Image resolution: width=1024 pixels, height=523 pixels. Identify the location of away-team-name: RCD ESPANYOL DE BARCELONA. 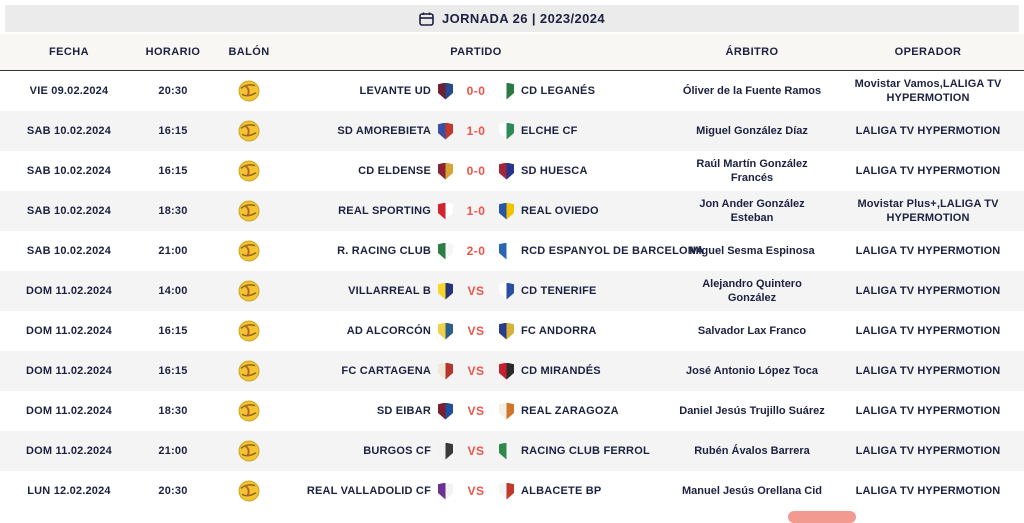
(613, 251).